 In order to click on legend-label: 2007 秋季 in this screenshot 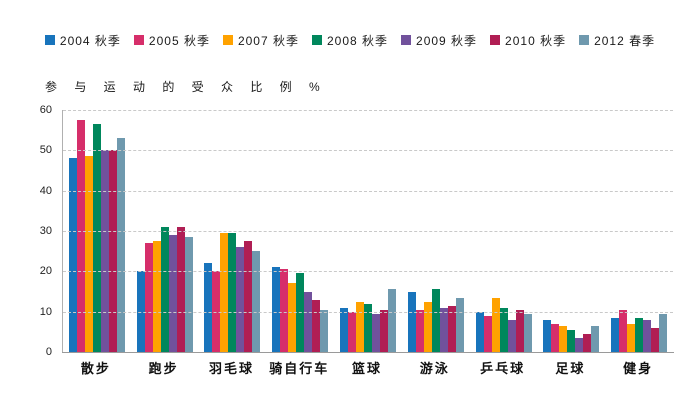, I will do `click(268, 40)`.